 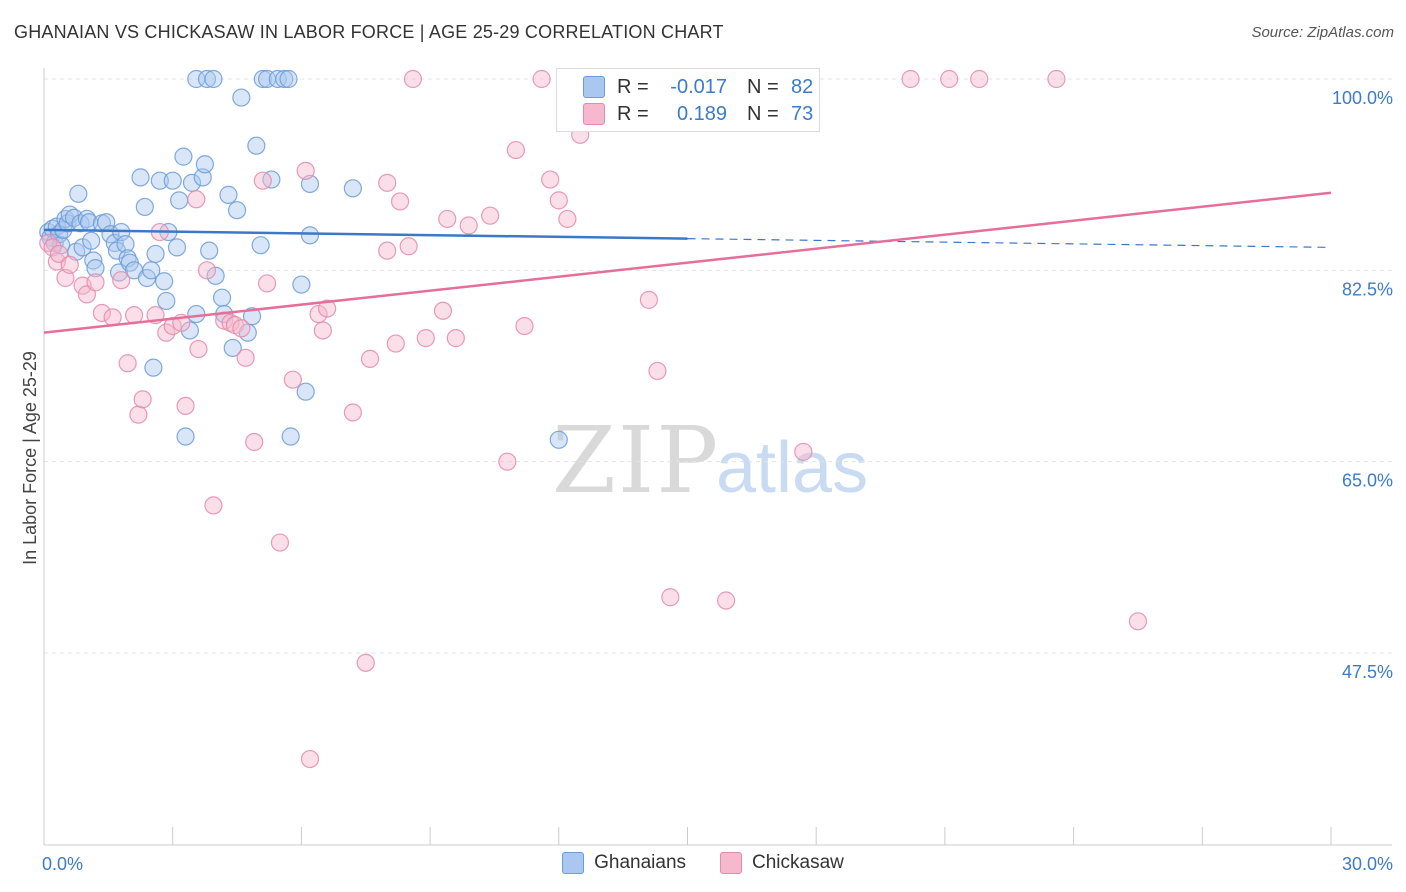 What do you see at coordinates (1362, 98) in the screenshot?
I see `y-tick-label: 100.0%` at bounding box center [1362, 98].